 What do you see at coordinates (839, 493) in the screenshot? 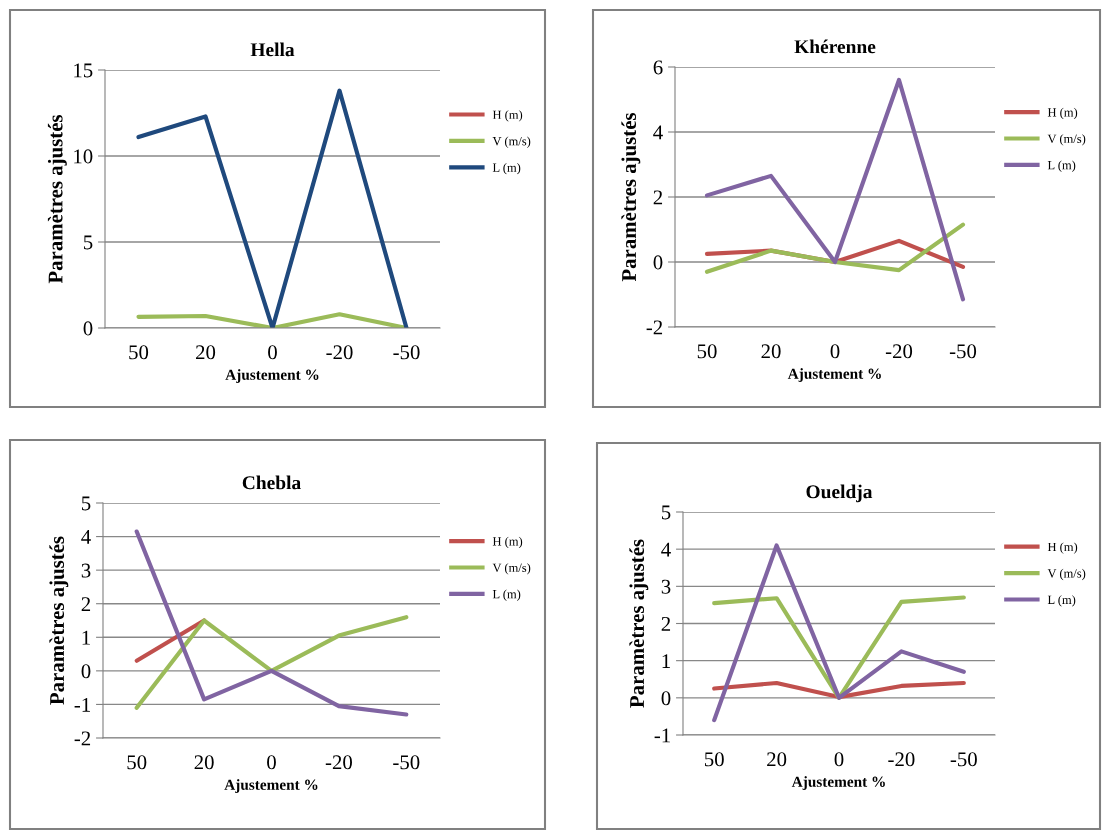
I see `chart-title: Oueldja` at bounding box center [839, 493].